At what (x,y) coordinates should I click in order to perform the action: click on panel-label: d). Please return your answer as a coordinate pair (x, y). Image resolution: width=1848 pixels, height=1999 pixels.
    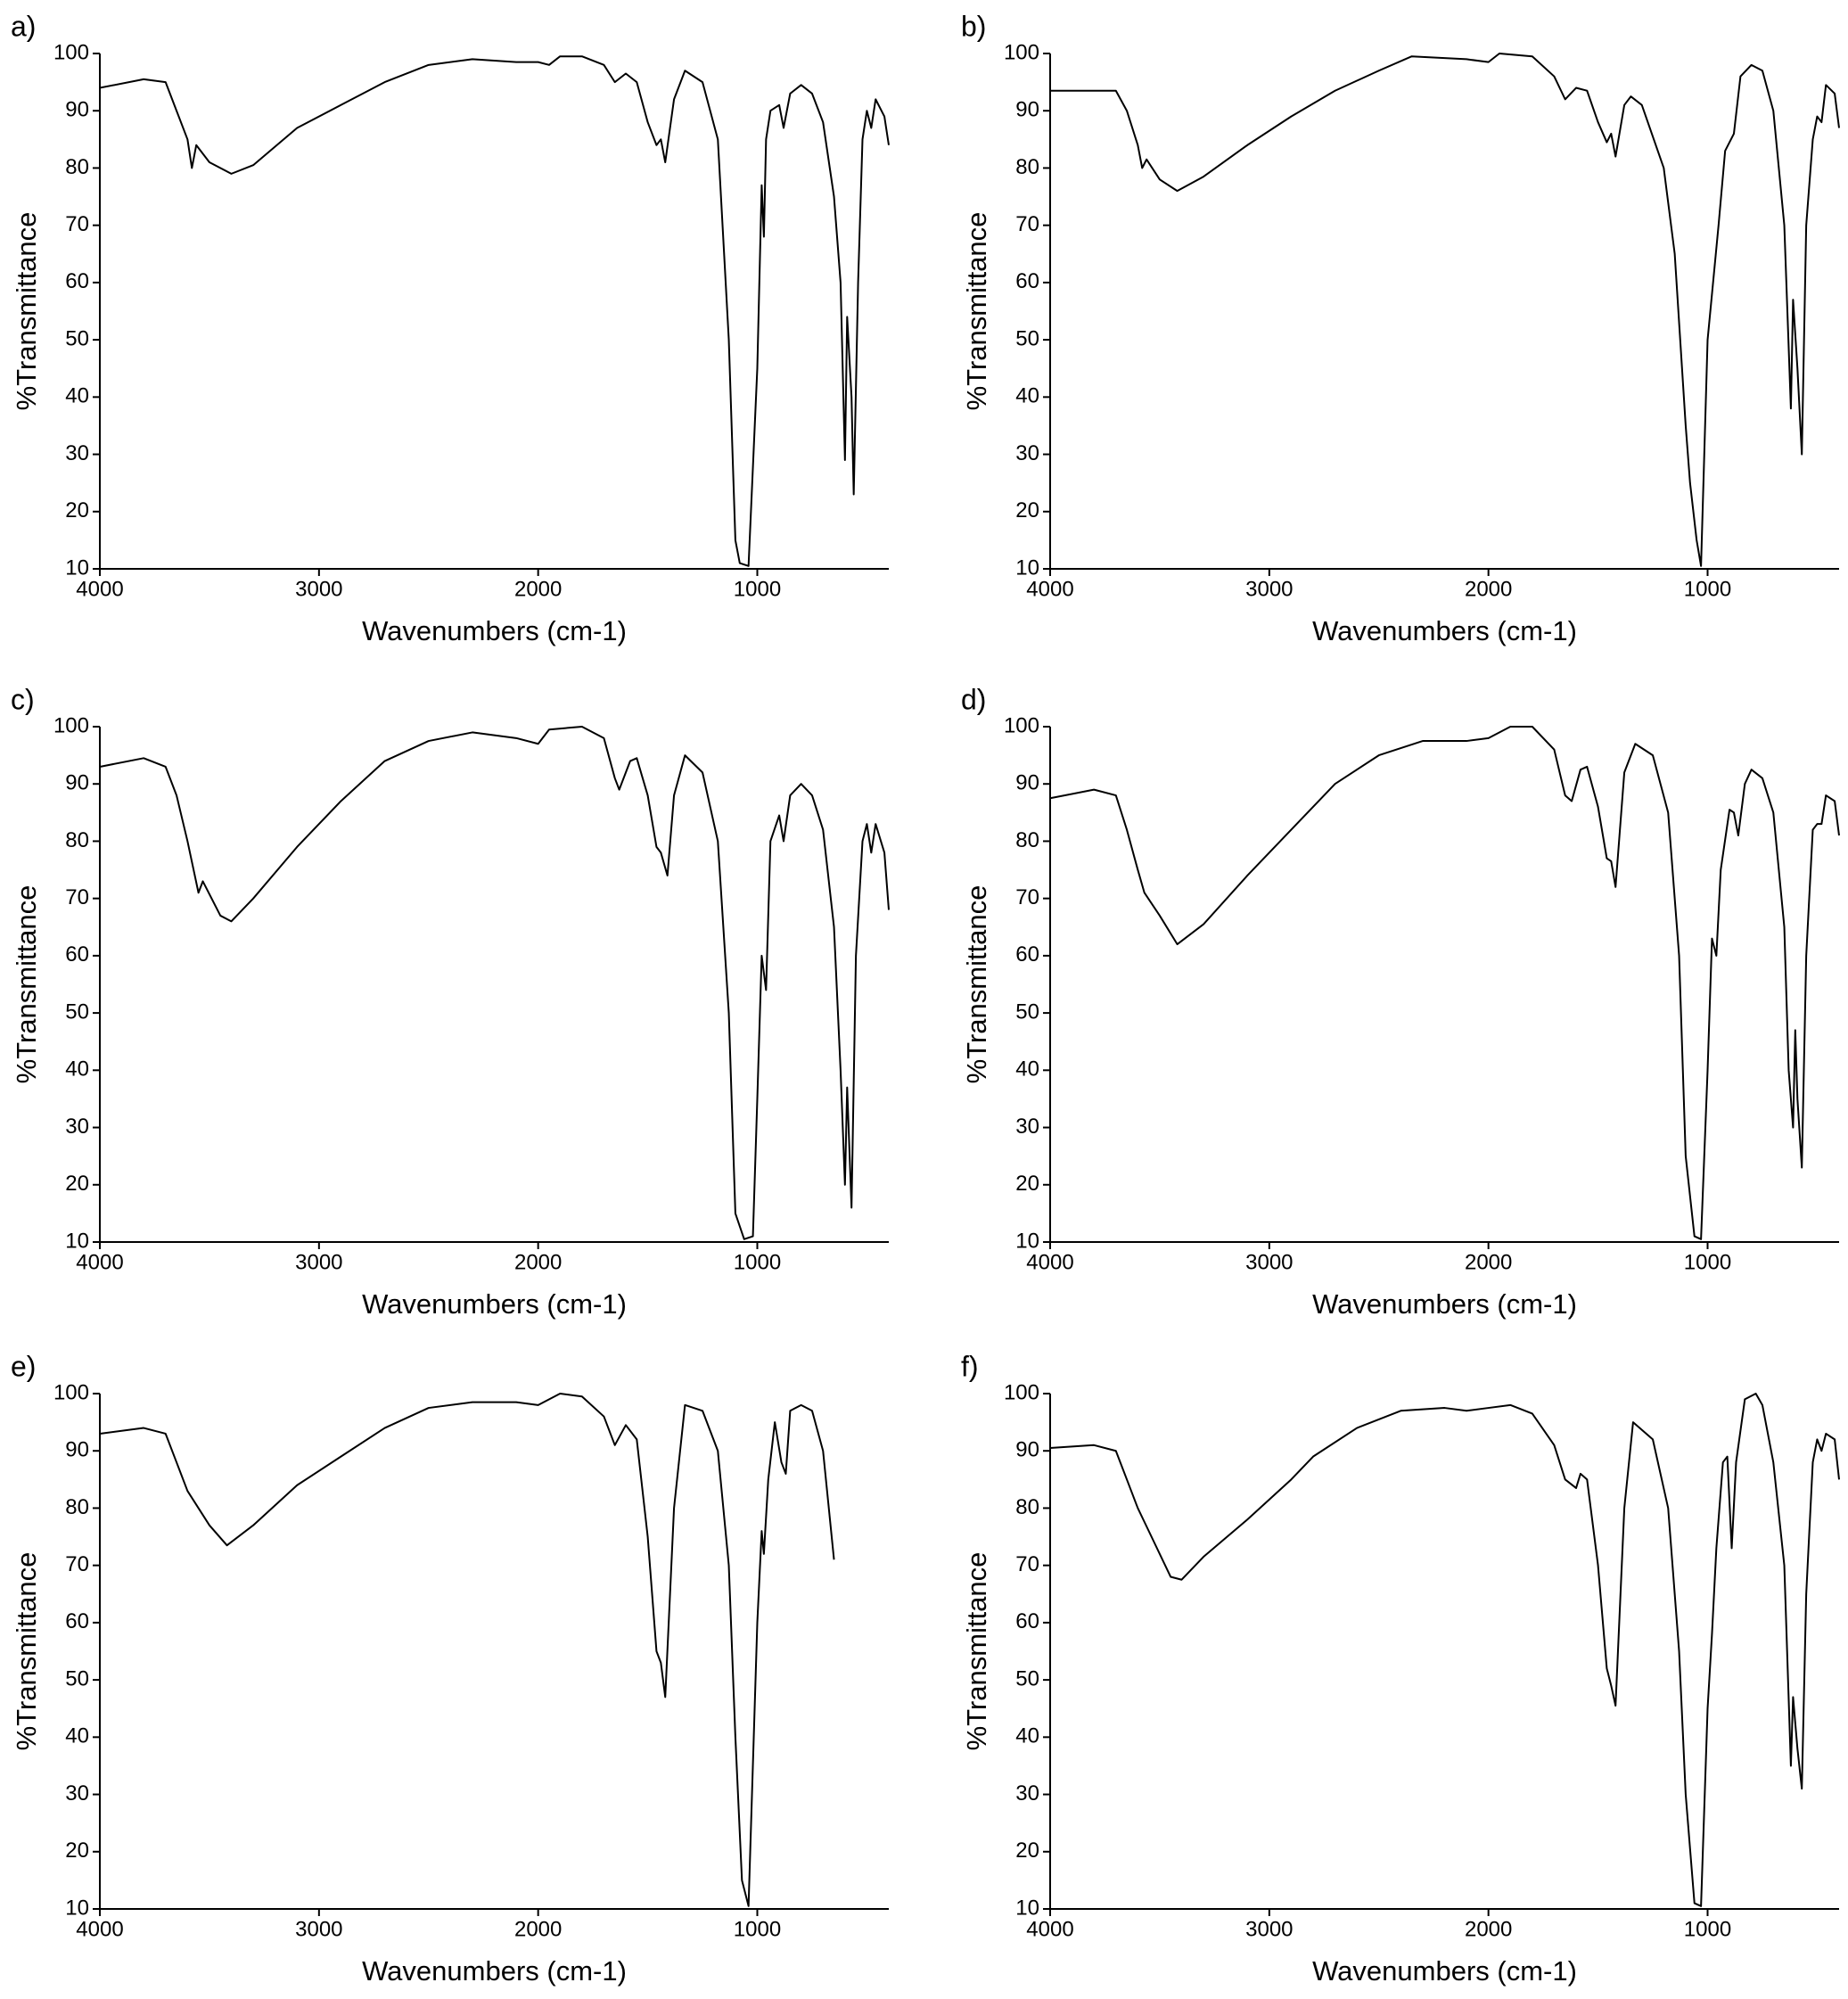
    Looking at the image, I should click on (974, 699).